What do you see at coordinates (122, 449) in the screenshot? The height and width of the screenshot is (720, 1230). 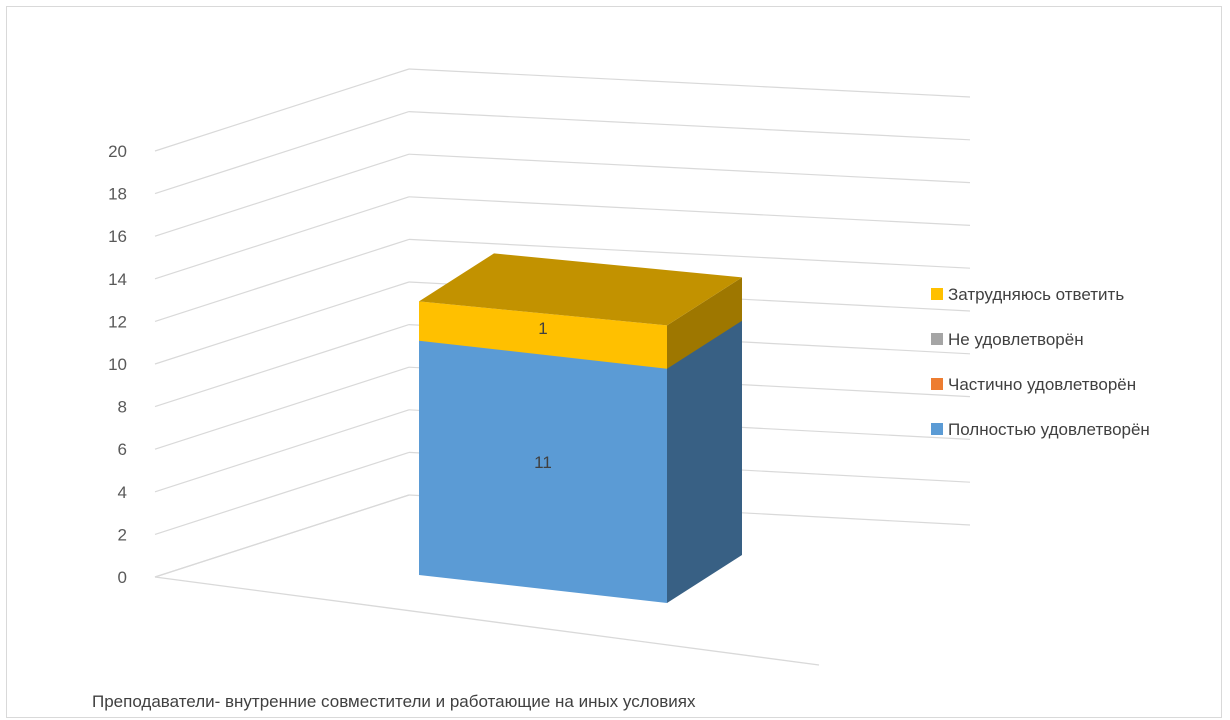 I see `y-tick-label: 6` at bounding box center [122, 449].